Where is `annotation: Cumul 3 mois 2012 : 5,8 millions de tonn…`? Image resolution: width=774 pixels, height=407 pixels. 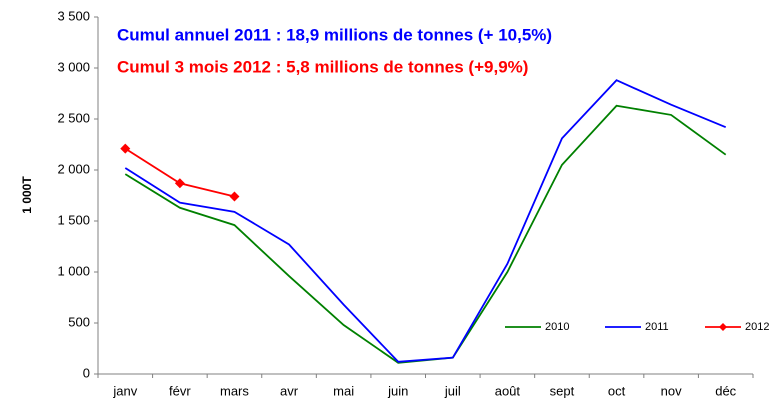
annotation: Cumul 3 mois 2012 : 5,8 millions de tonn… is located at coordinates (322, 66).